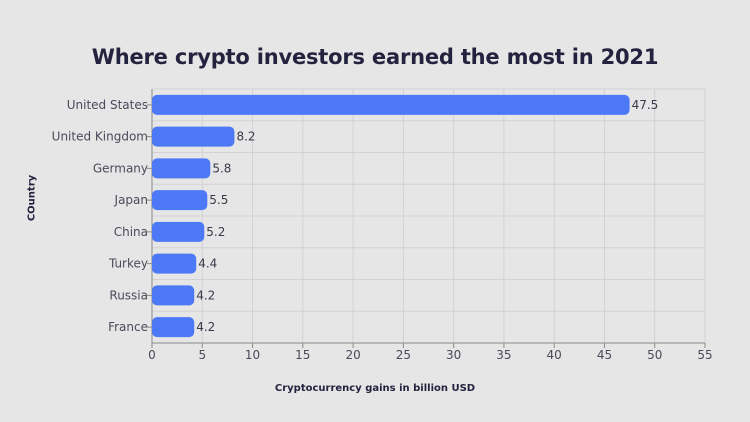 The image size is (750, 422). Describe the element at coordinates (152, 355) in the screenshot. I see `x-tick-label: 0` at that location.